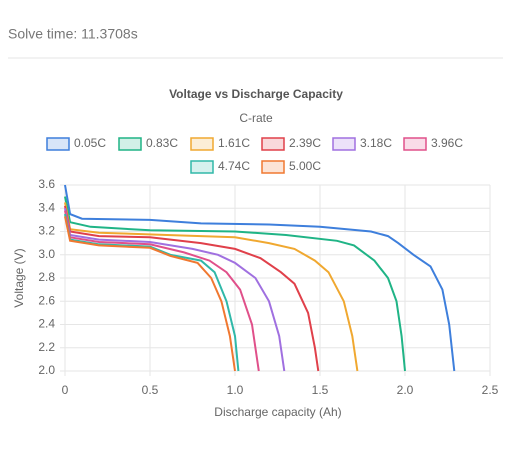 This screenshot has height=454, width=516. Describe the element at coordinates (235, 390) in the screenshot. I see `x-tick-label: 1.0` at that location.